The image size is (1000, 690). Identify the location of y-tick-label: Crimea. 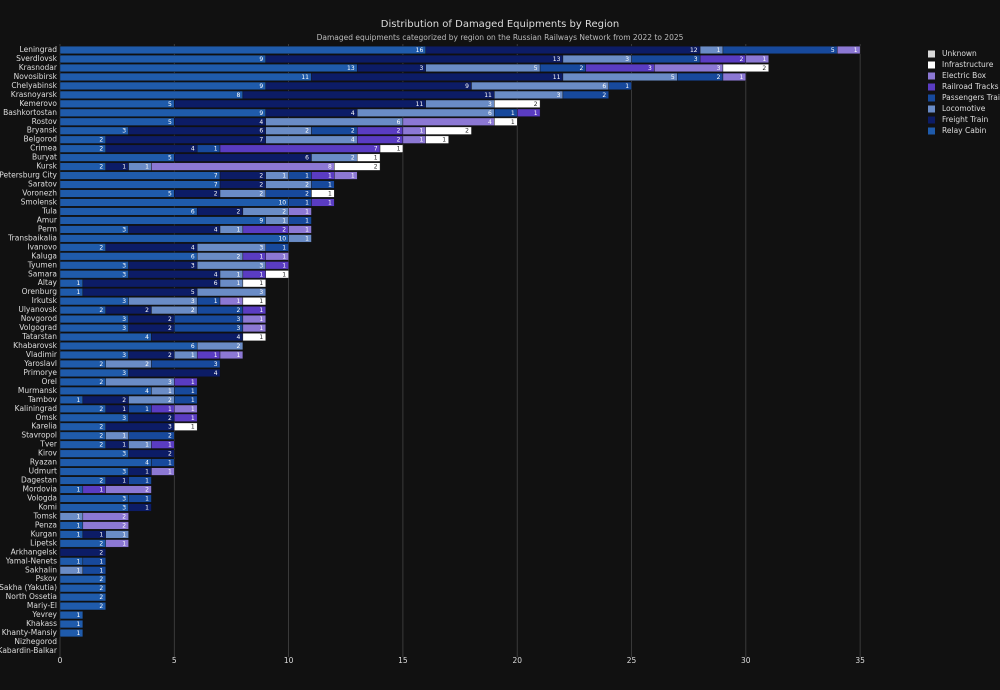
(43, 148).